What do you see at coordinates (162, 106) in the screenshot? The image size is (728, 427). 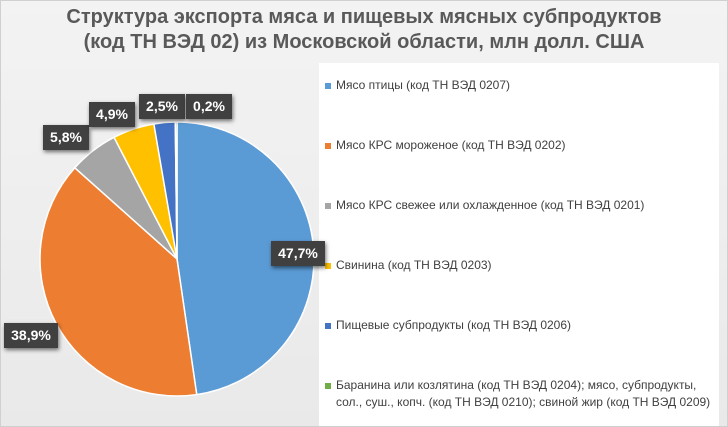 I see `data-label-offal: 2,5%` at bounding box center [162, 106].